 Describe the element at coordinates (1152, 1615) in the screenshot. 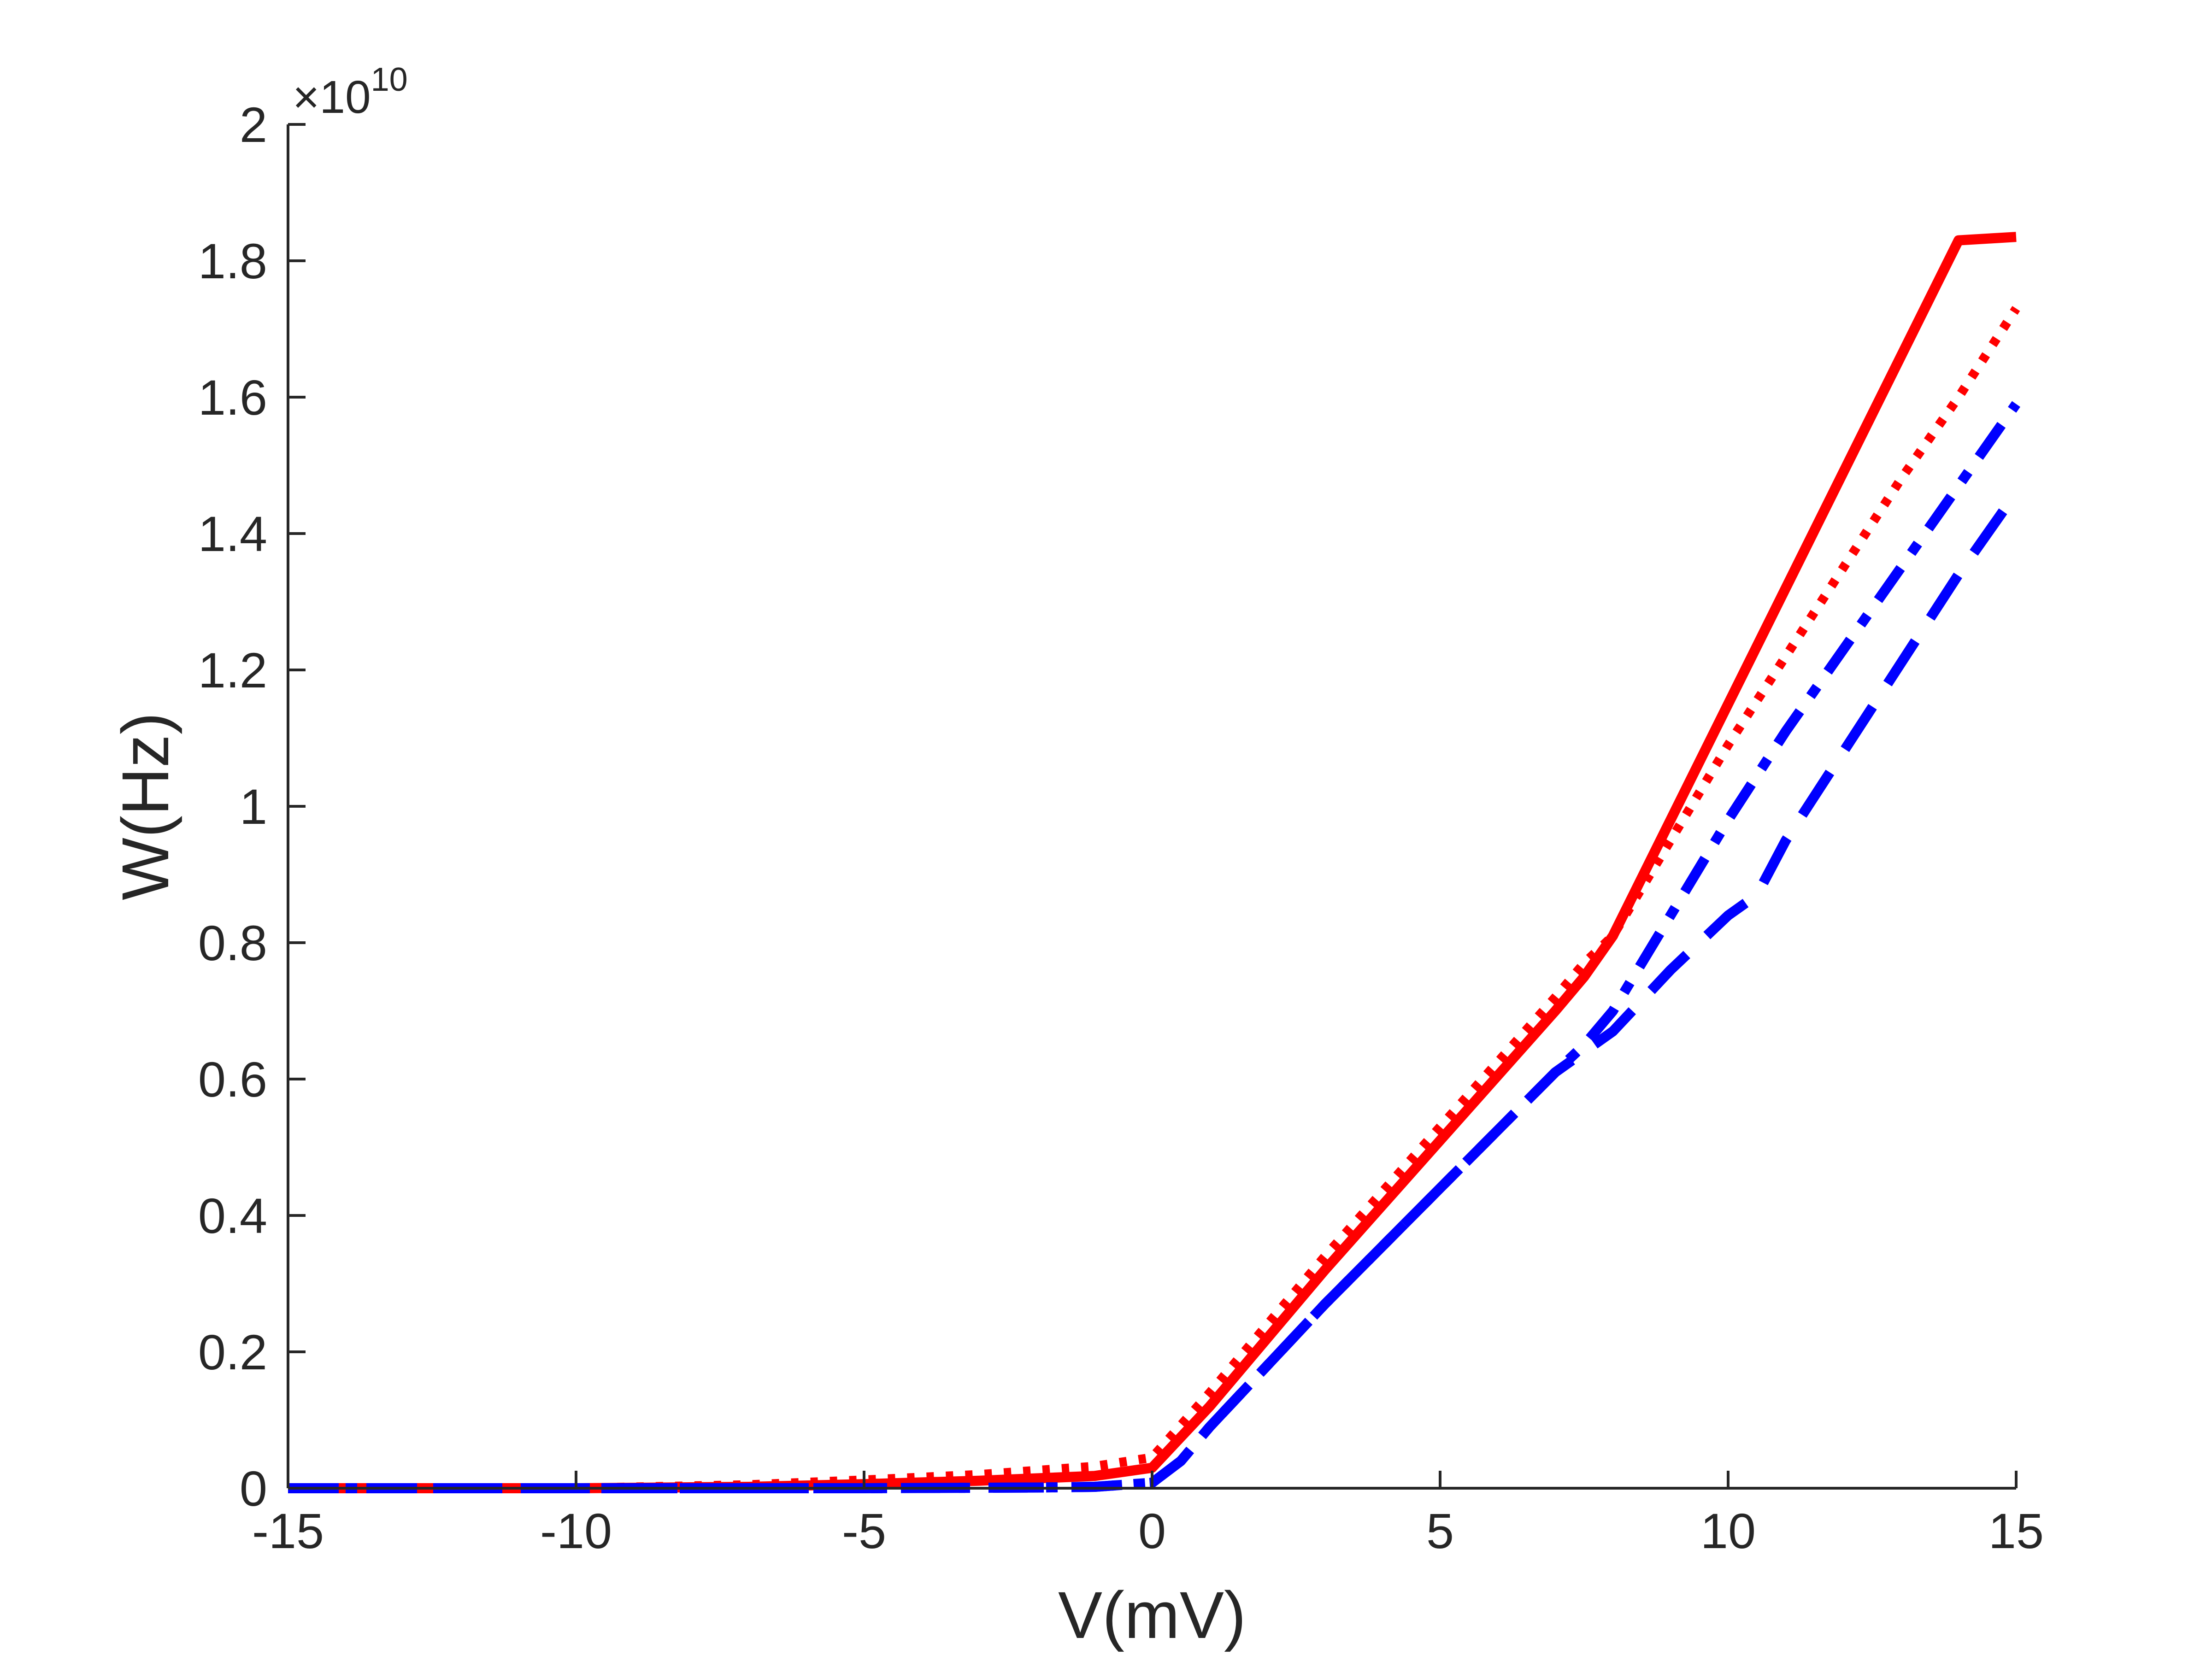

I see `x-axis-label: V(mV)` at that location.